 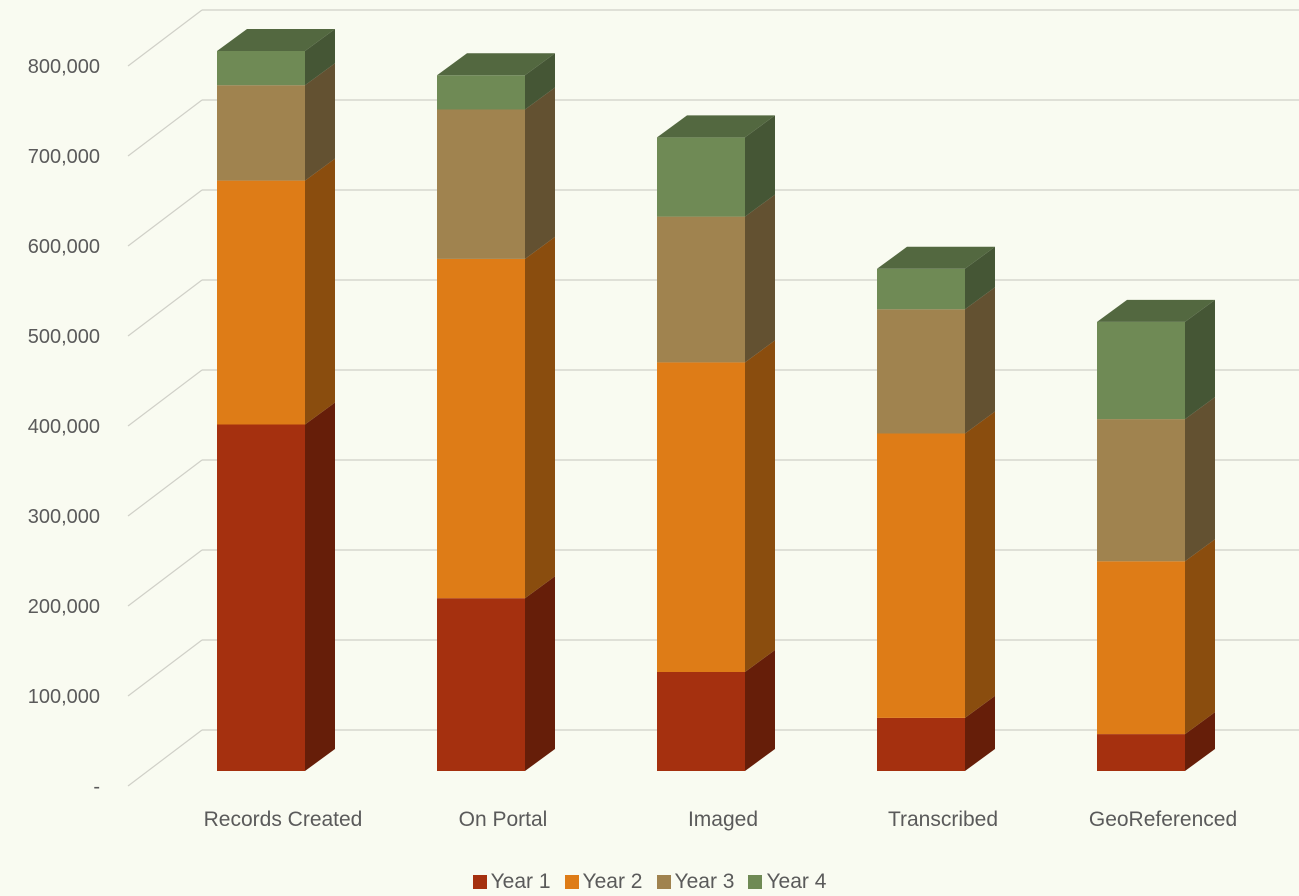 I want to click on legend-item: Year 1, so click(x=511, y=882).